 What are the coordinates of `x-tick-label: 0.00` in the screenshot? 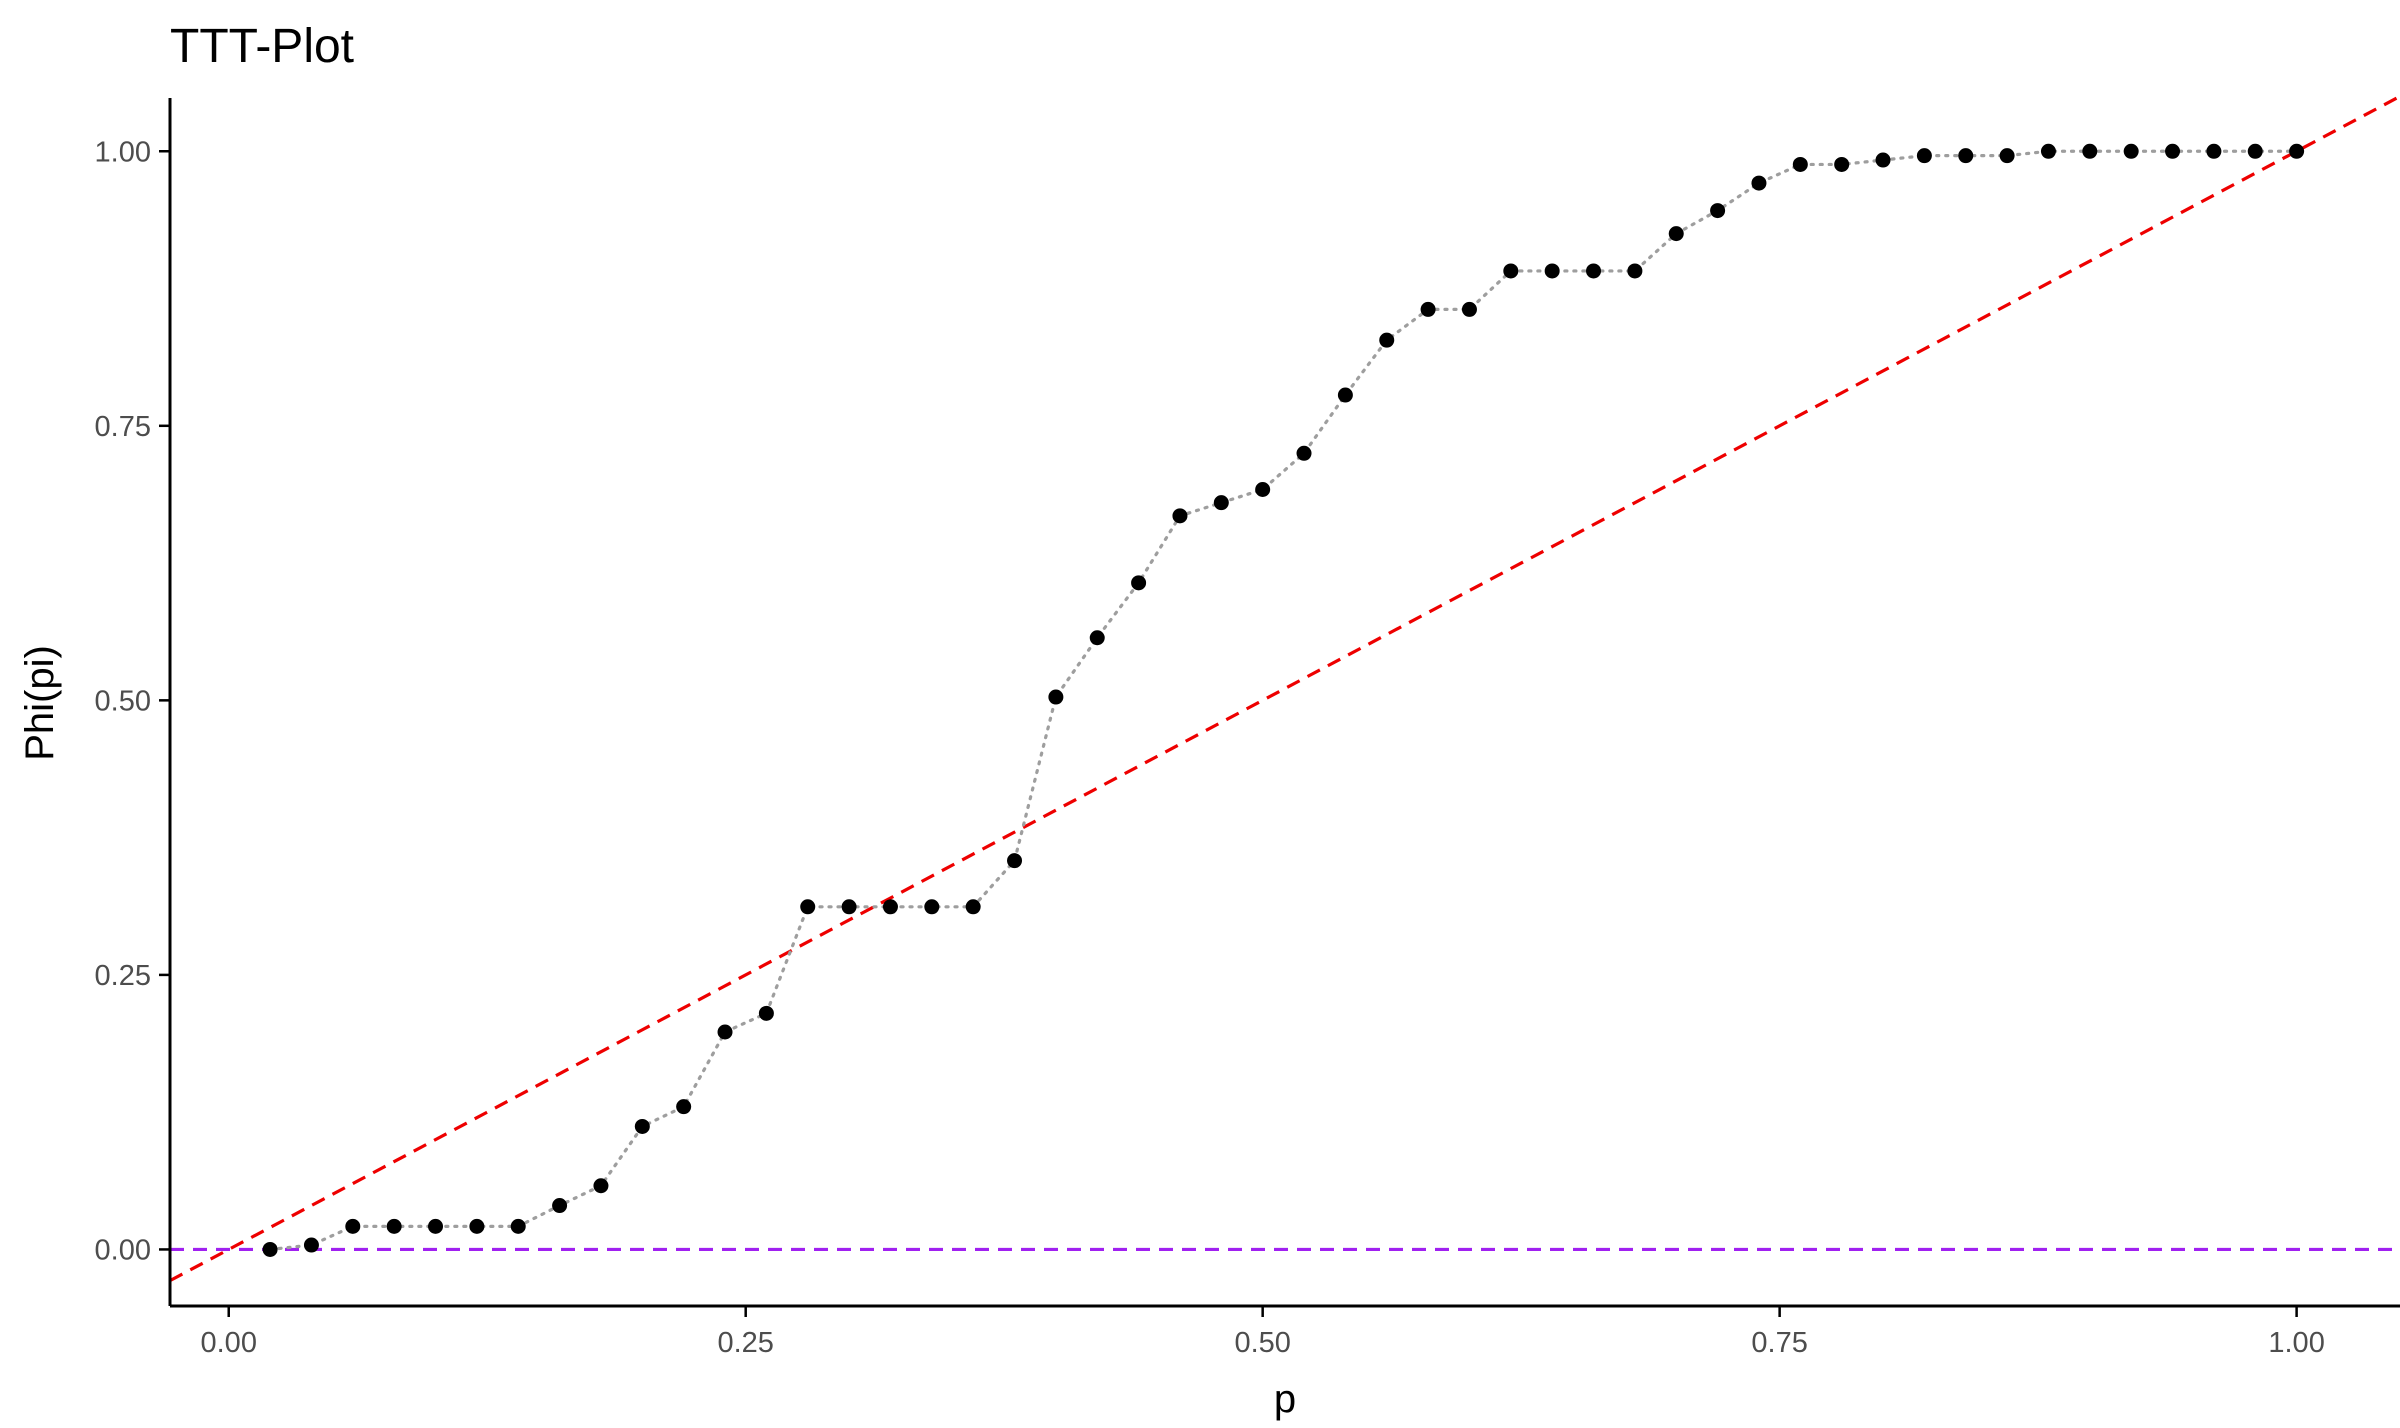 It's located at (229, 1343).